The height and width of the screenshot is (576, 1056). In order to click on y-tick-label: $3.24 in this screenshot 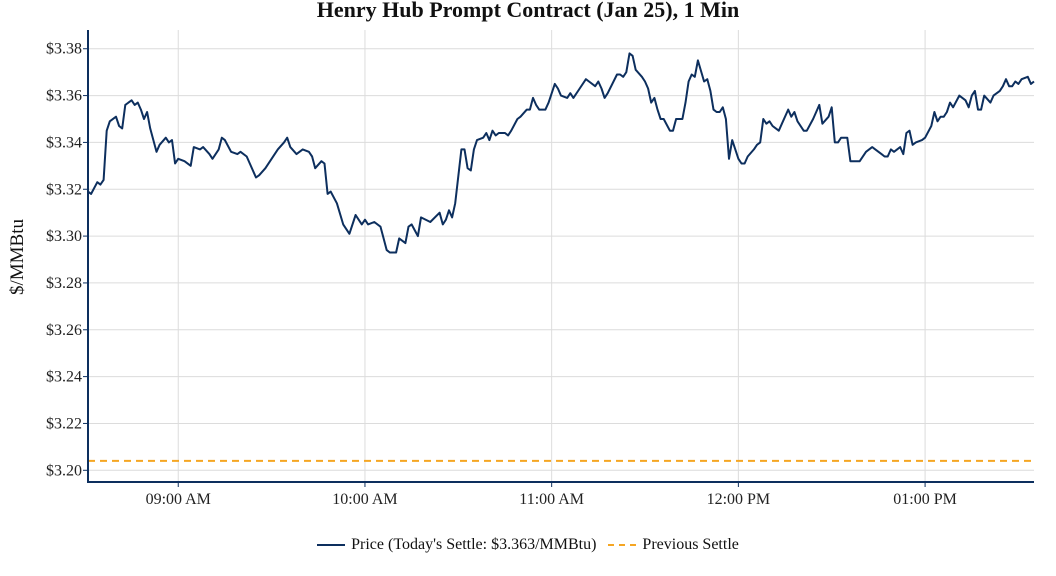, I will do `click(64, 377)`.